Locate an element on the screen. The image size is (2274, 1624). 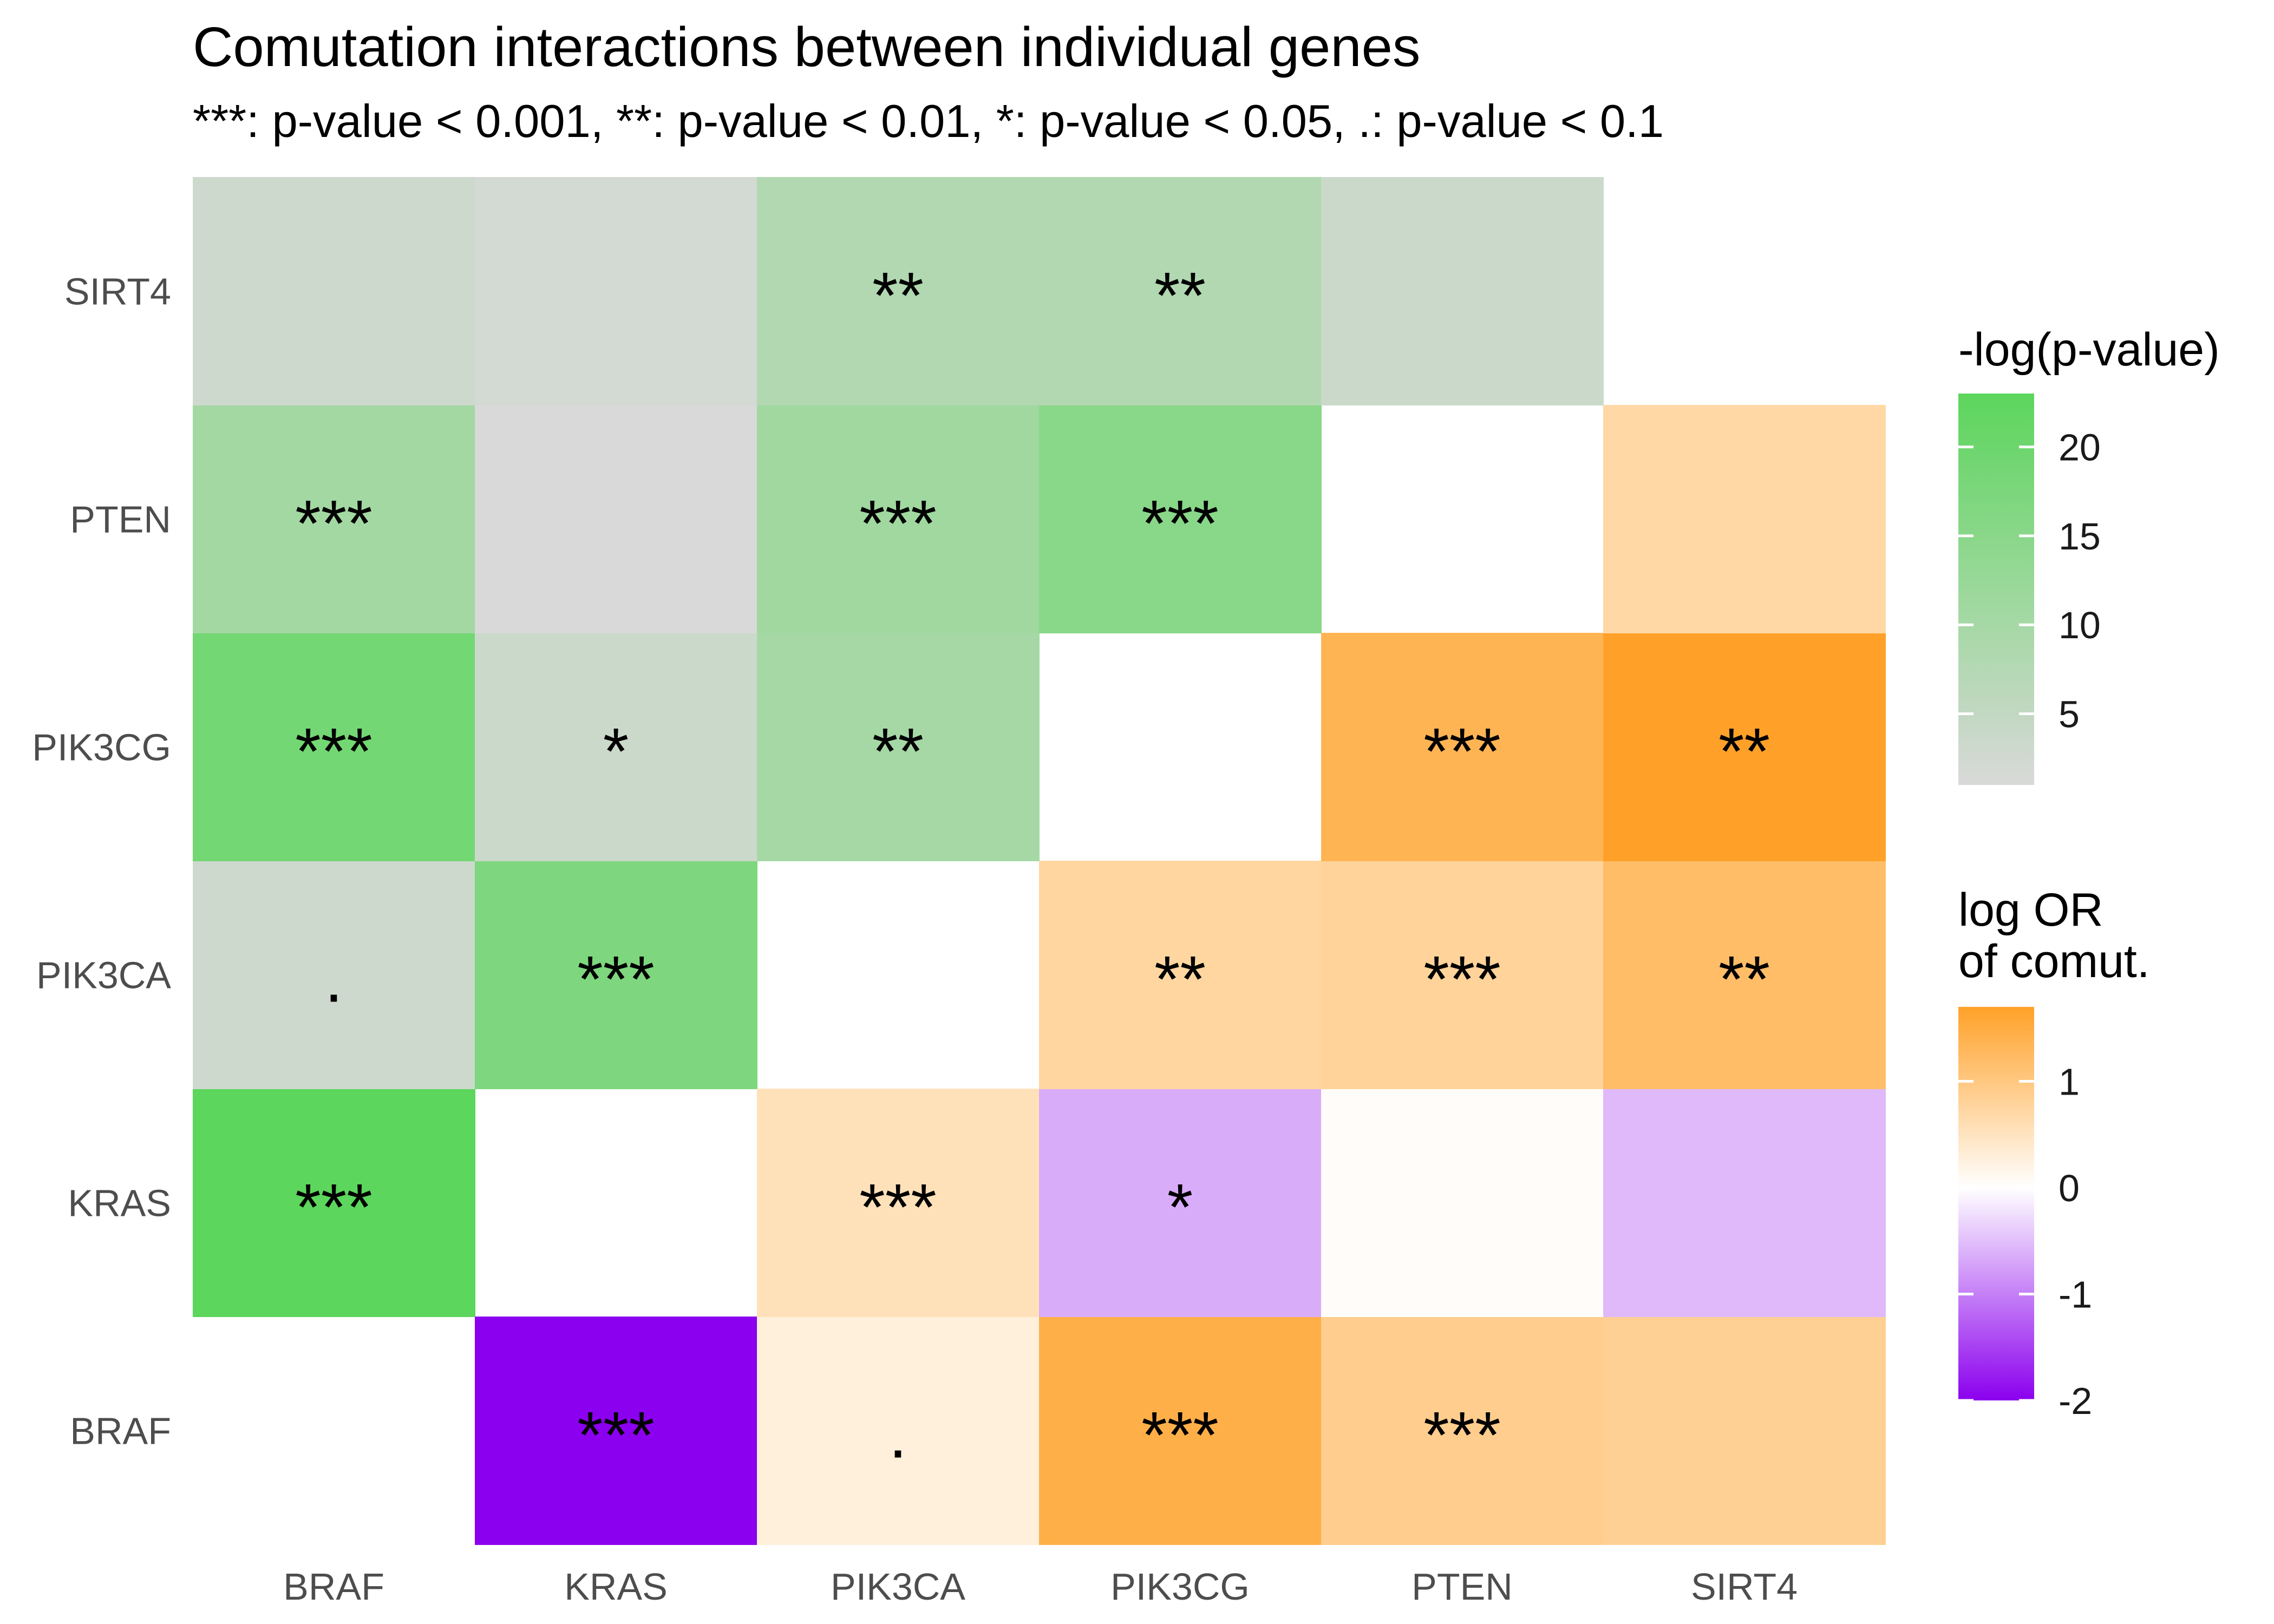
odds-ratio-tick-label: 1 is located at coordinates (2070, 1082).